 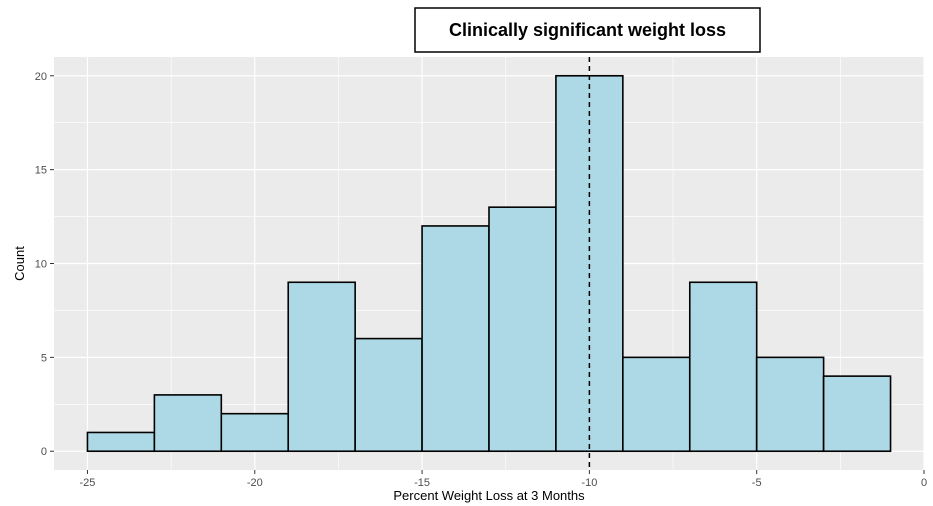 I want to click on annotation-frame, so click(x=587, y=30).